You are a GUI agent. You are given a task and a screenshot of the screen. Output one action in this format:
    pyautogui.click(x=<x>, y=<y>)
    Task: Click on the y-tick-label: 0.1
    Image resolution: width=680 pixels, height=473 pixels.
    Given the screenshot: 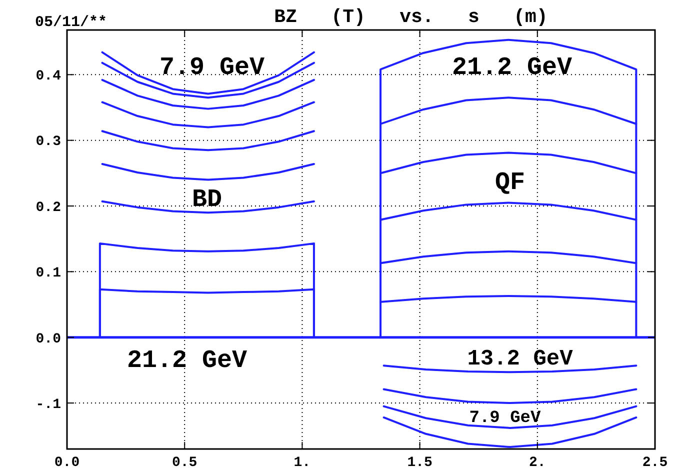 What is the action you would take?
    pyautogui.click(x=48, y=274)
    